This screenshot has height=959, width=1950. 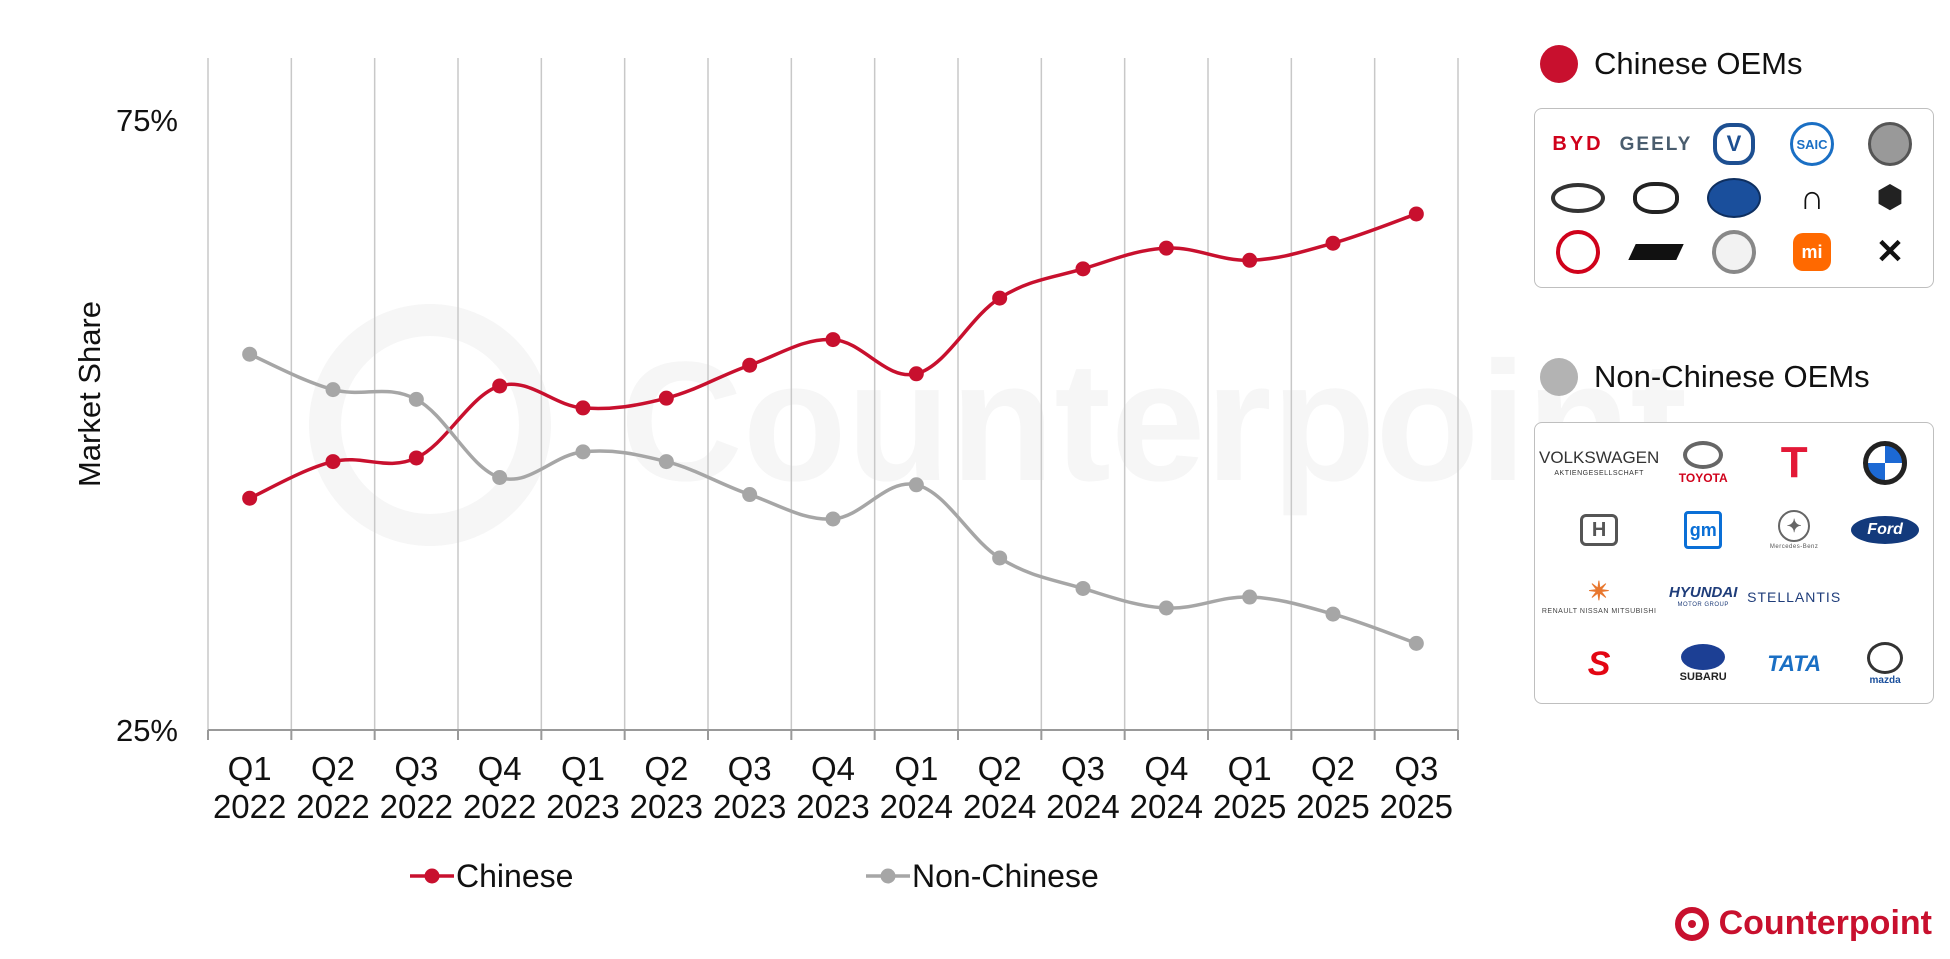 What do you see at coordinates (750, 768) in the screenshot?
I see `x-tick-quarter-6: Q3` at bounding box center [750, 768].